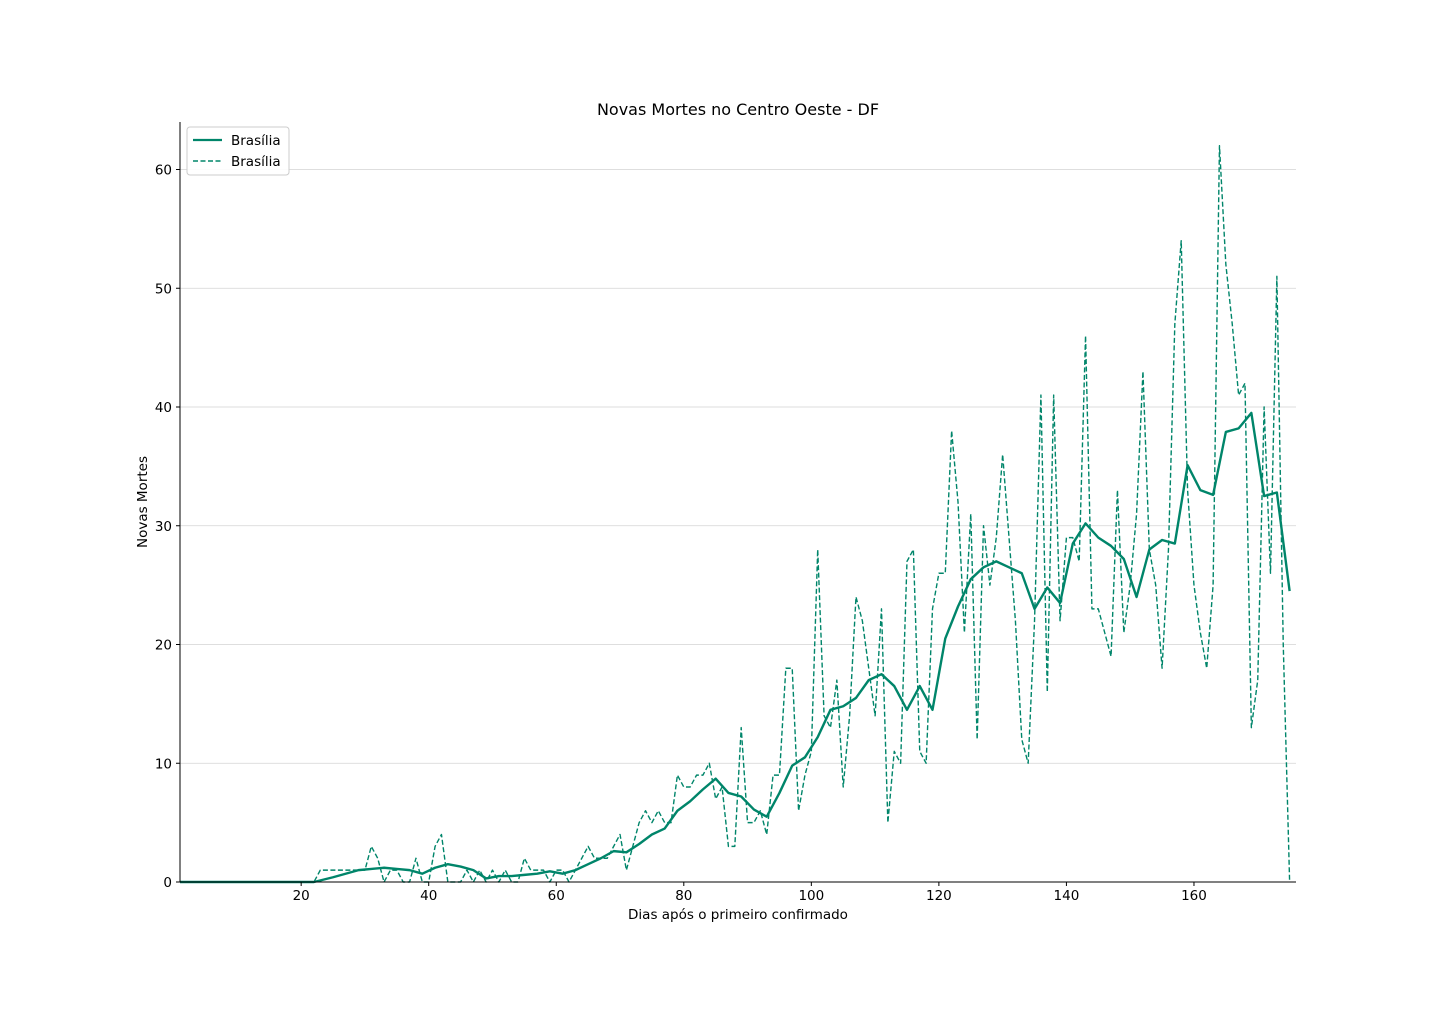  I want to click on x-tick-label-20: 20, so click(301, 896).